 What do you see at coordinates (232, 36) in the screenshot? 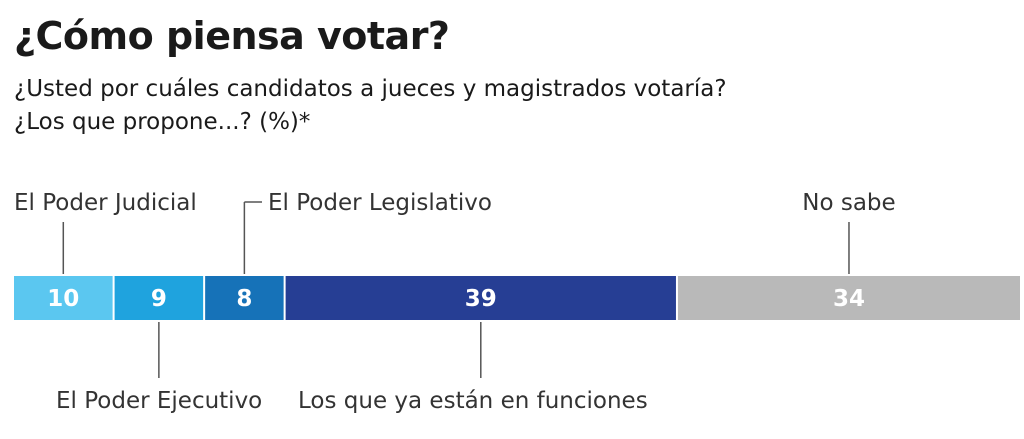
I see `chart-title: ¿Cómo piensa votar?` at bounding box center [232, 36].